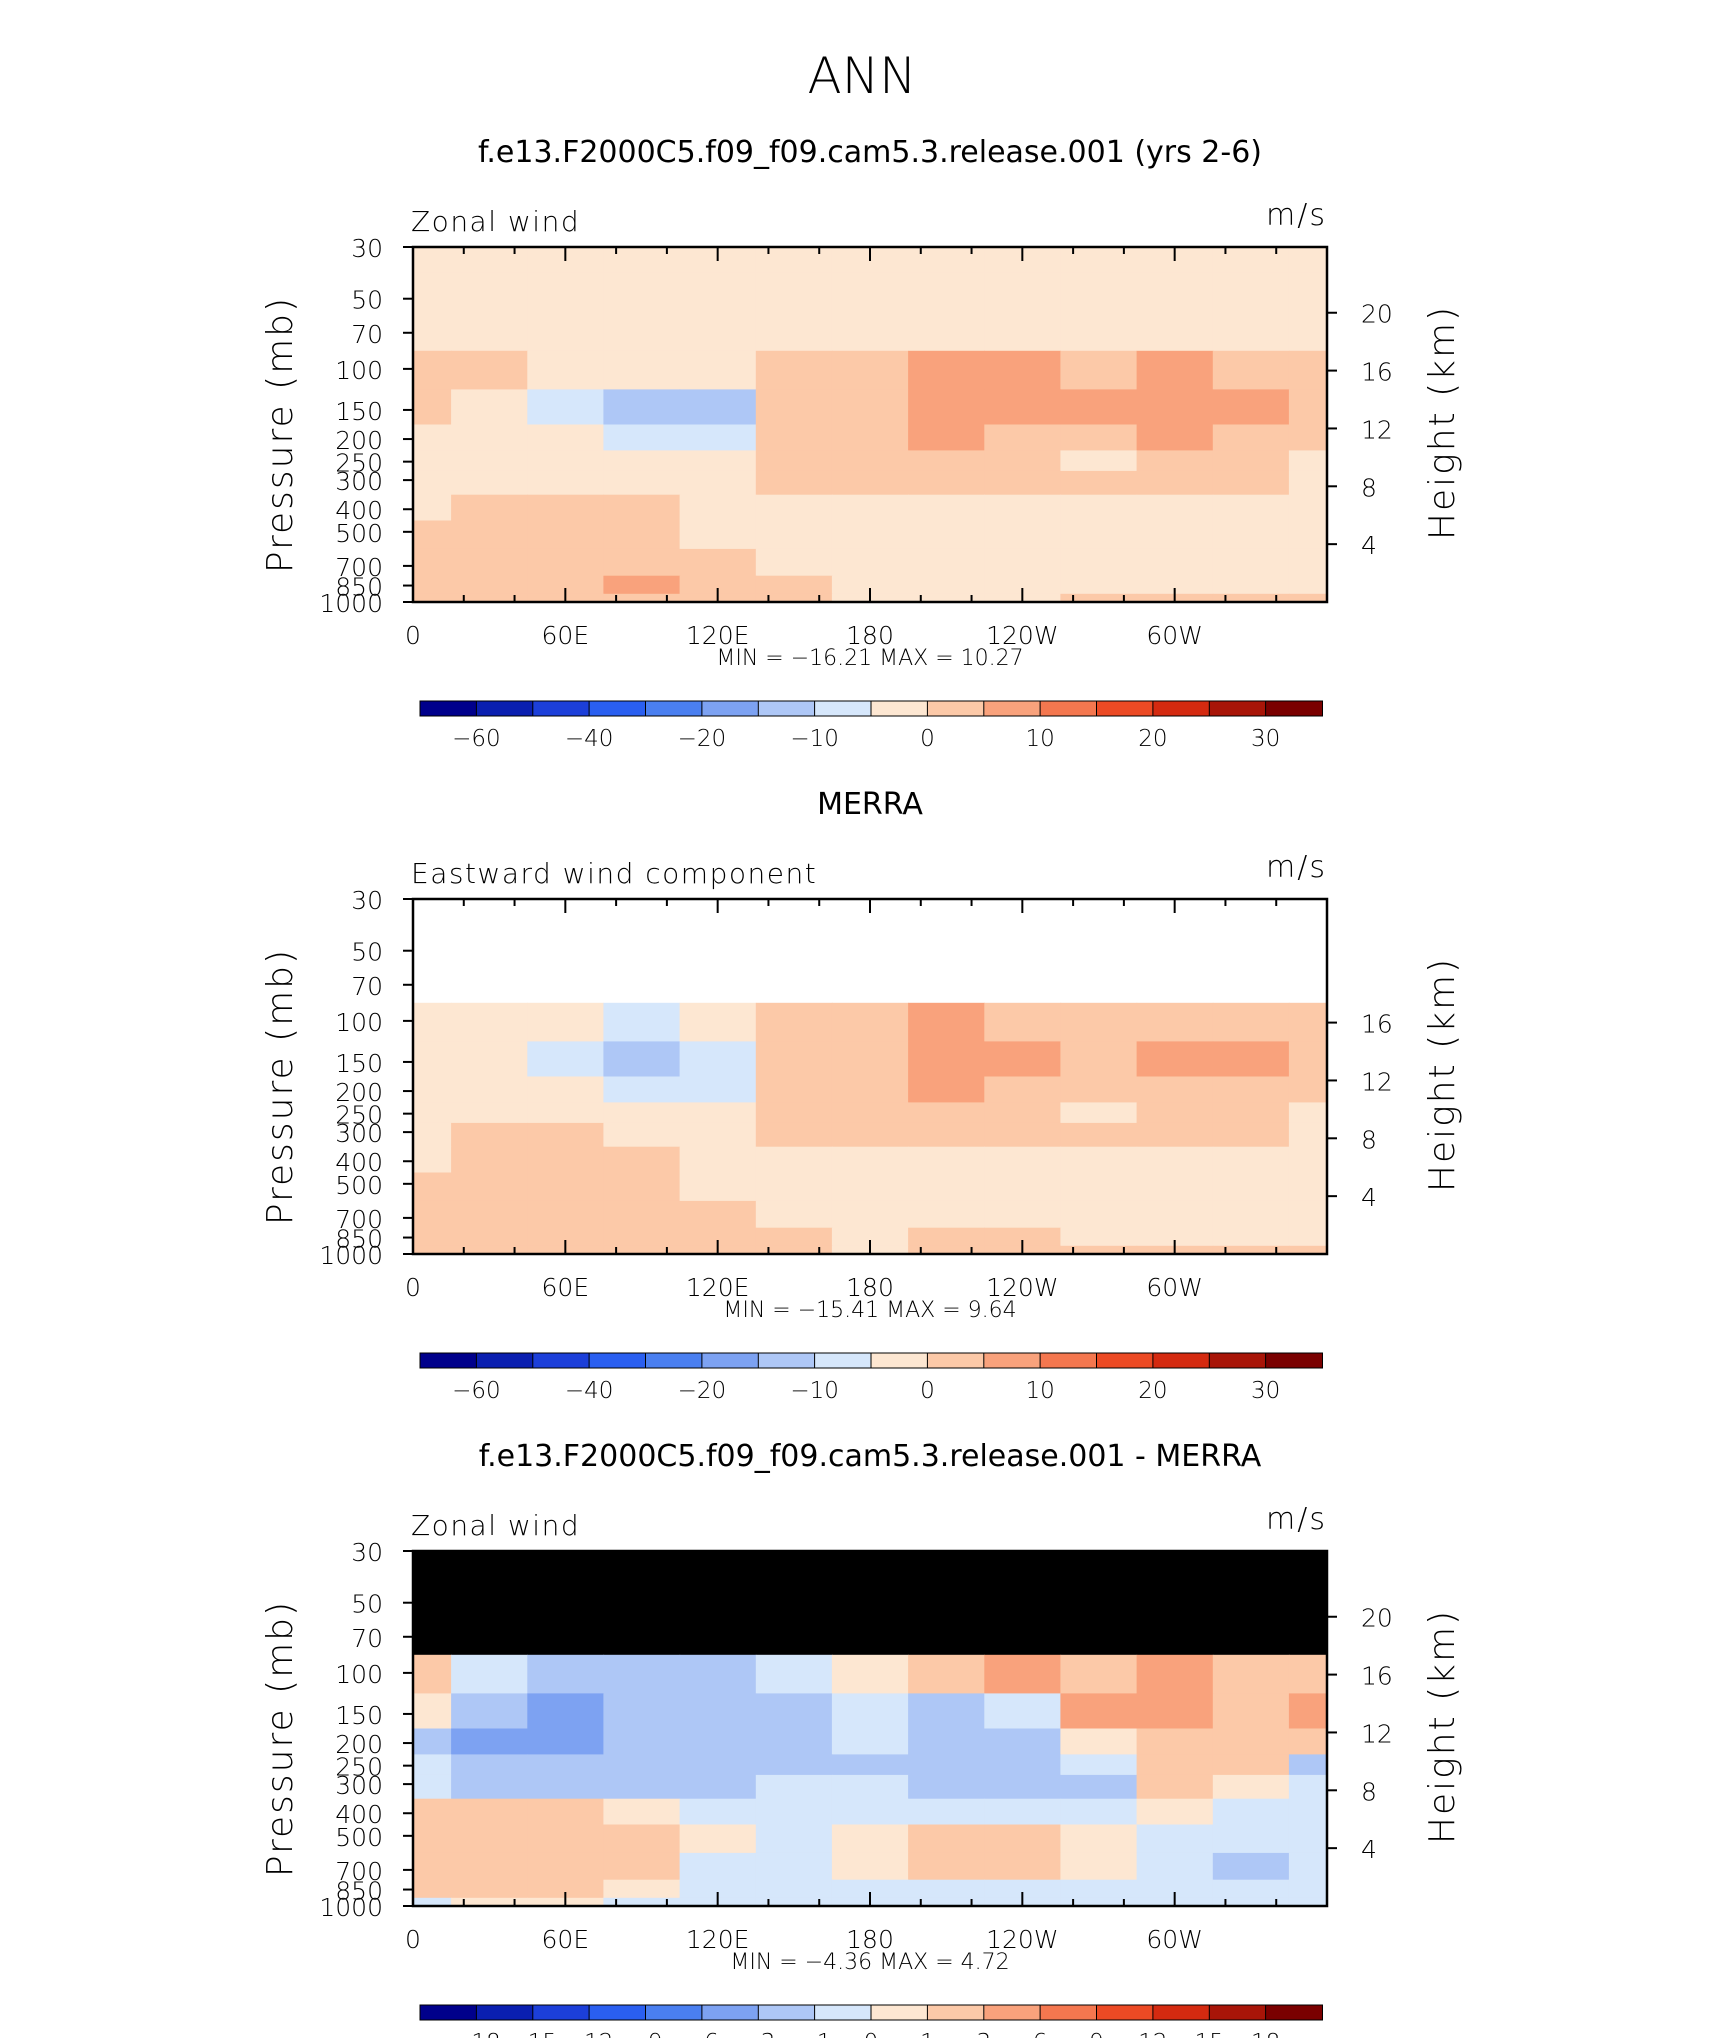  What do you see at coordinates (476, 2034) in the screenshot?
I see `colorbar-label: −18` at bounding box center [476, 2034].